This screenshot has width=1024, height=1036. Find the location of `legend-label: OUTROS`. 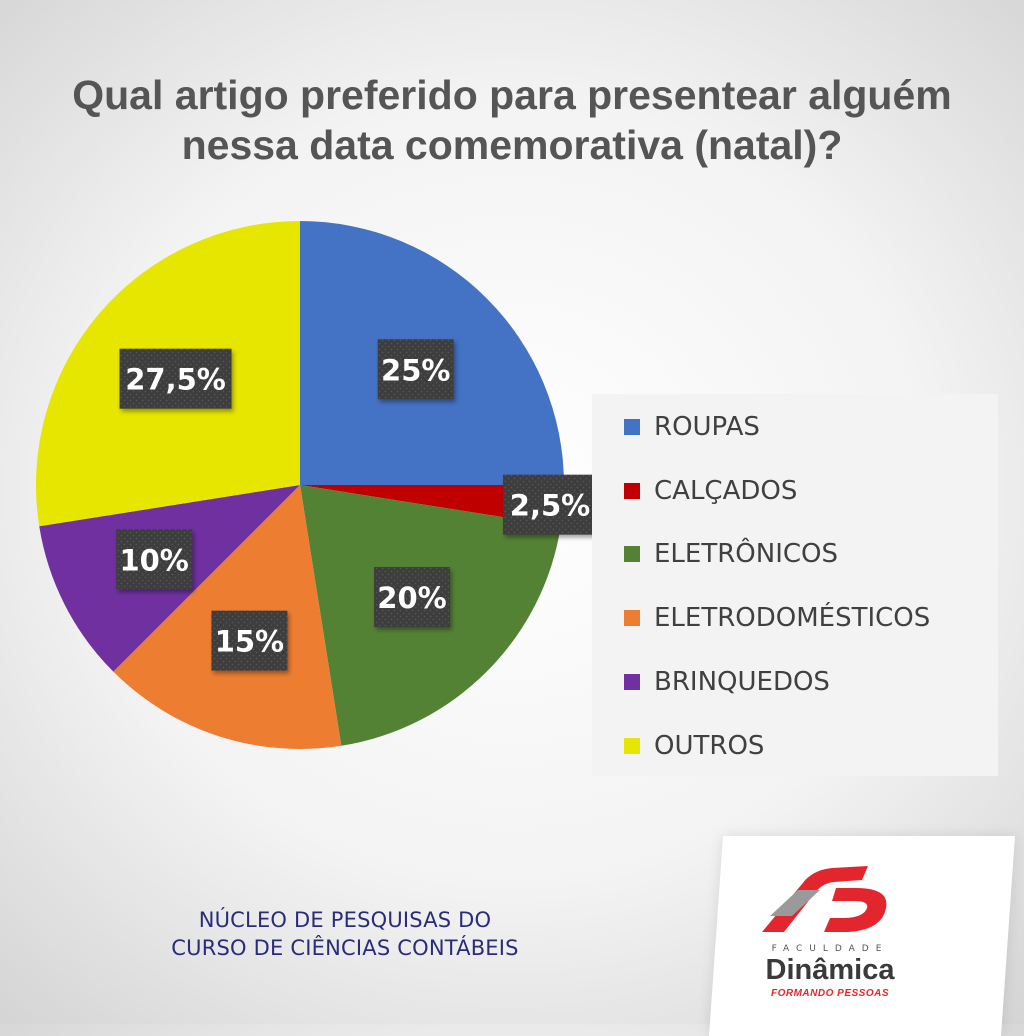

legend-label: OUTROS is located at coordinates (709, 745).